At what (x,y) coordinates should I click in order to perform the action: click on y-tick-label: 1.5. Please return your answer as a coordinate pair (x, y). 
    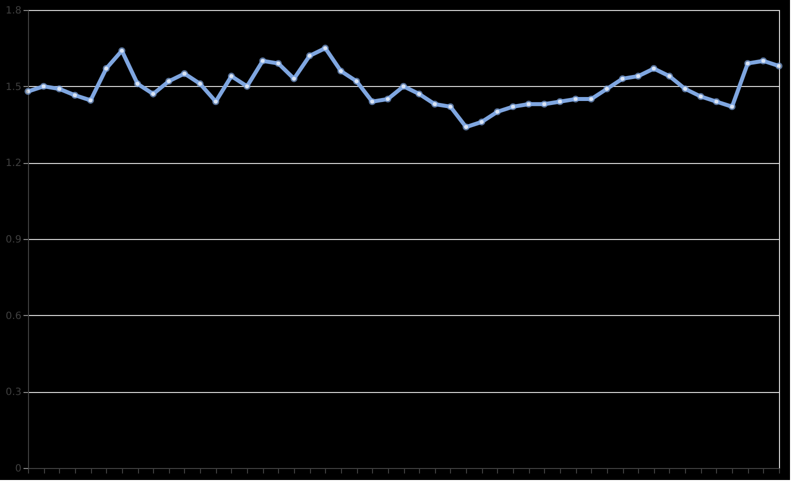
    Looking at the image, I should click on (14, 87).